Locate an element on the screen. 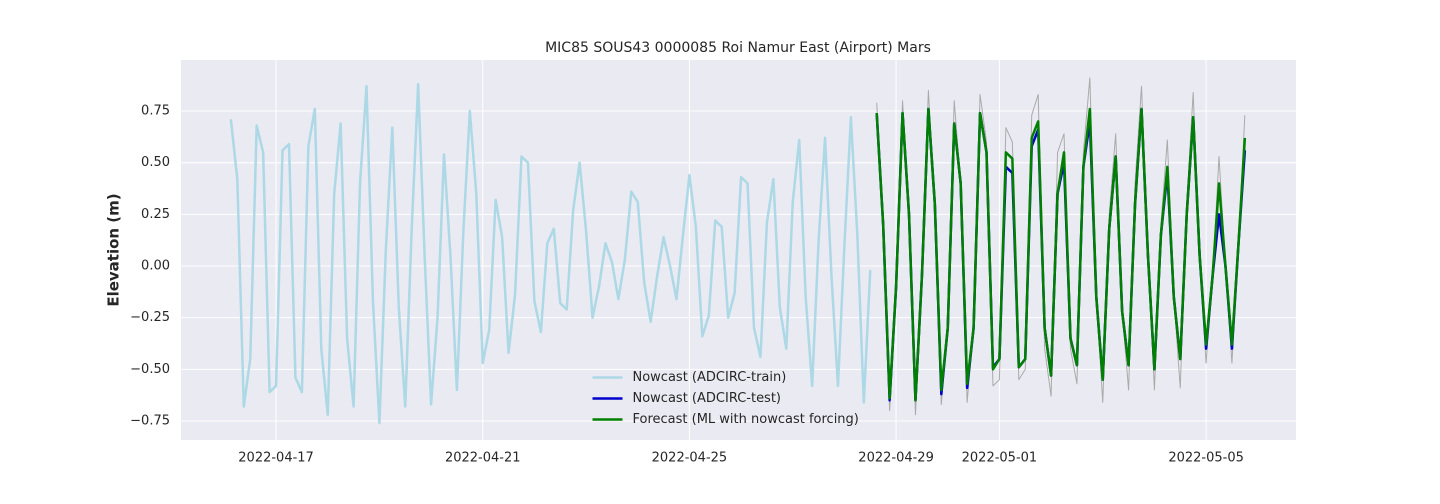 Image resolution: width=1440 pixels, height=504 pixels. y-tick-label: 0.75 is located at coordinates (155, 111).